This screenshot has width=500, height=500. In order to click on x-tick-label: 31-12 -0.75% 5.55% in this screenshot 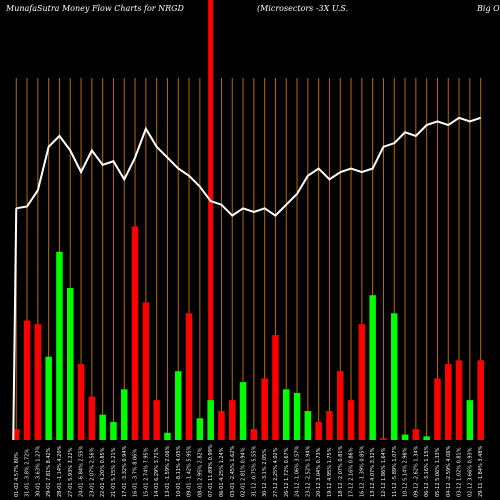, I will do `click(254, 471)`.